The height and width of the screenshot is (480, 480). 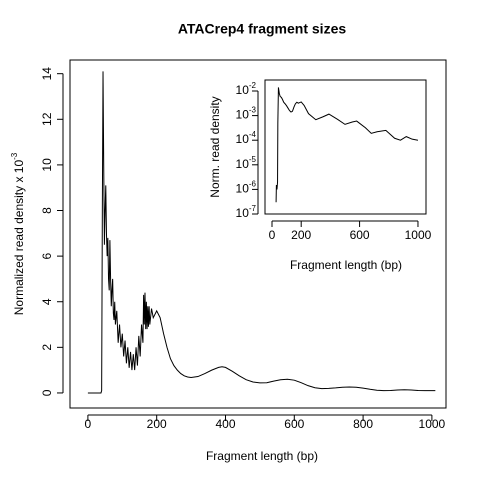 I want to click on y-tick-label: 10, so click(x=47, y=165).